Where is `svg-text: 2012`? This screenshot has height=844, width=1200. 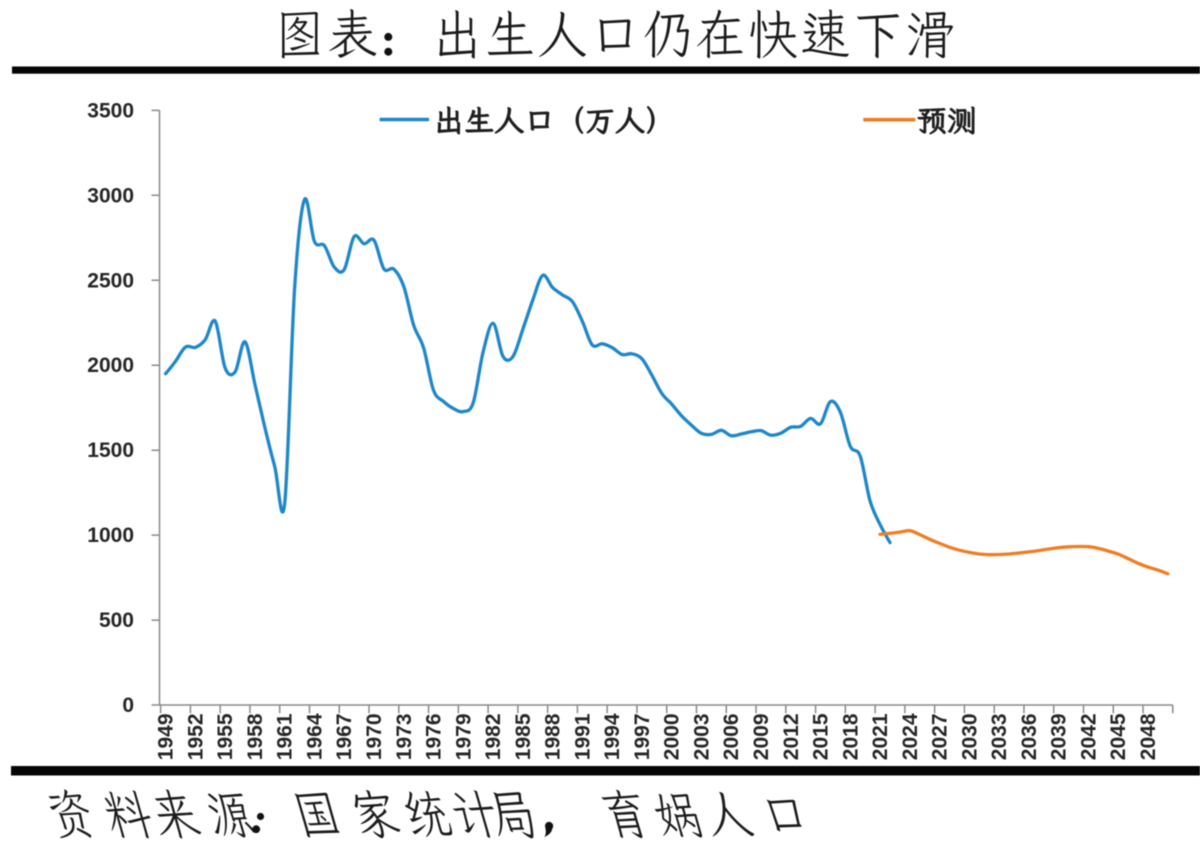 svg-text: 2012 is located at coordinates (791, 737).